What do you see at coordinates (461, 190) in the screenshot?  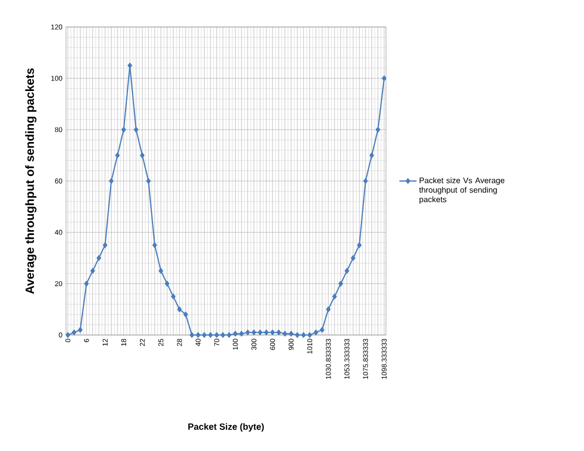 I see `legend-label: Packet size Vs Average throughput of sending packets` at bounding box center [461, 190].